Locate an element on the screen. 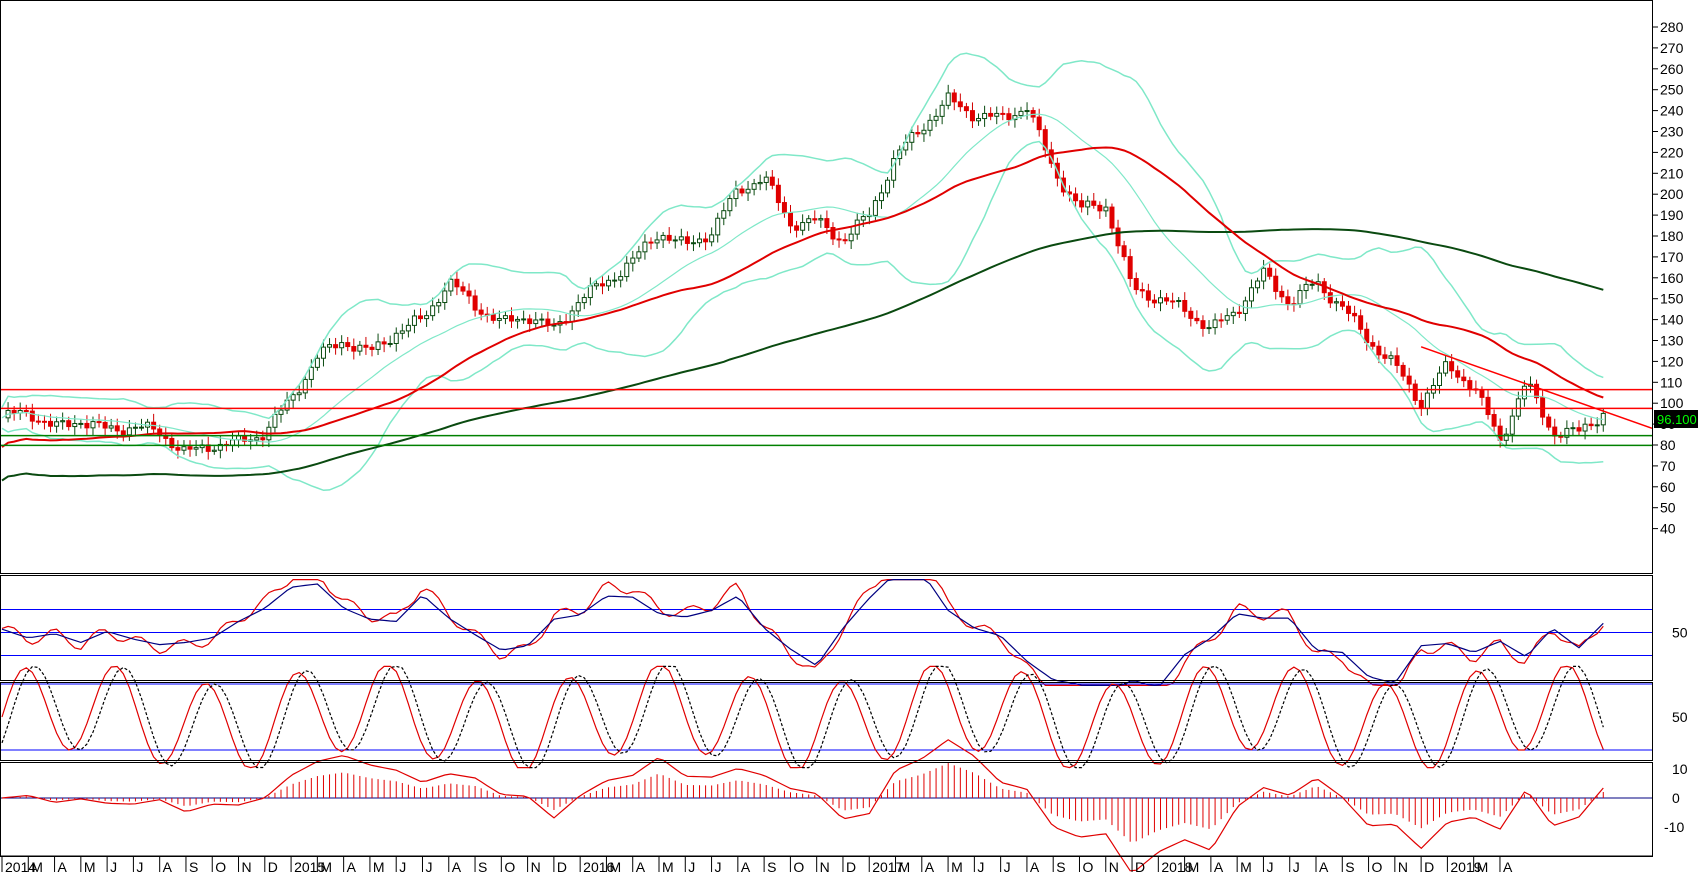 The height and width of the screenshot is (878, 1698). rsi-panel: 50 is located at coordinates (844, 633).